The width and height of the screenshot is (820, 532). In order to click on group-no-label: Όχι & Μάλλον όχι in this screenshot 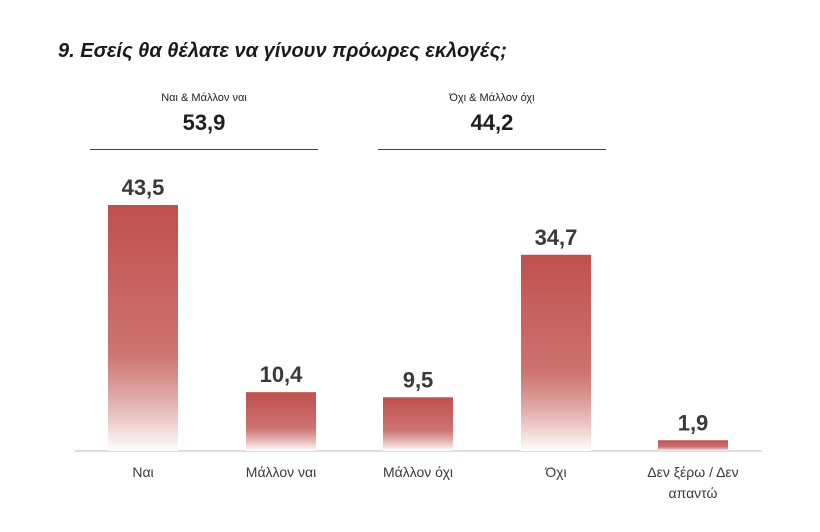, I will do `click(492, 98)`.